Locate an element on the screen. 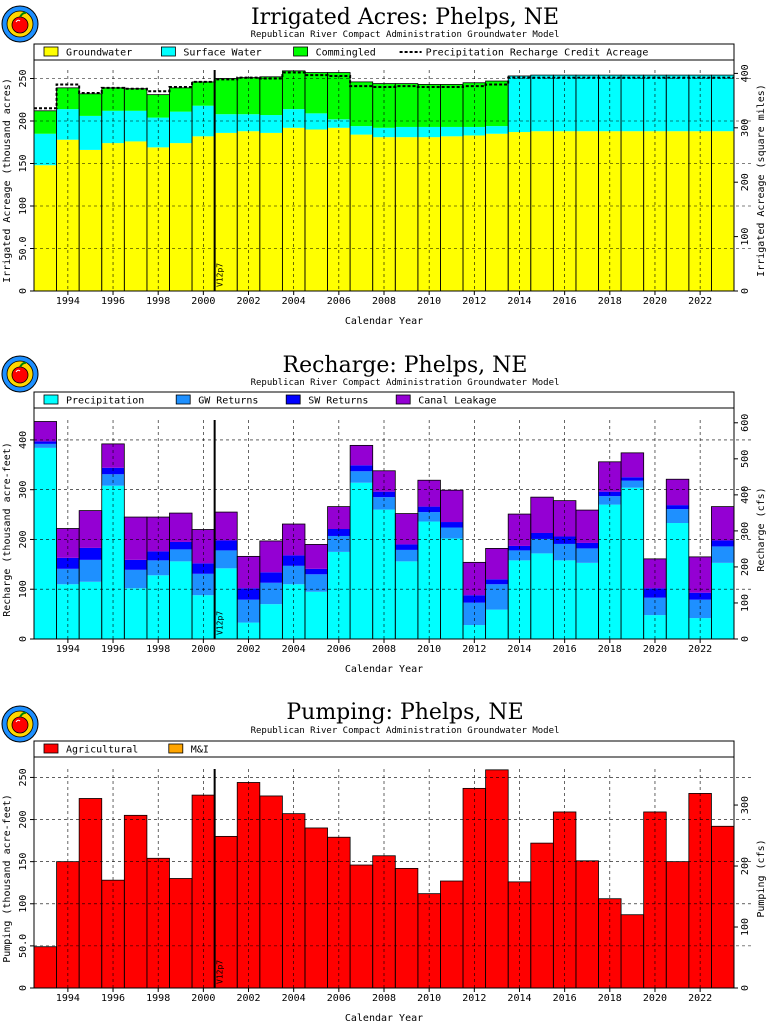 This screenshot has width=768, height=1029. bar-canal-leakage-2019 is located at coordinates (632, 465).